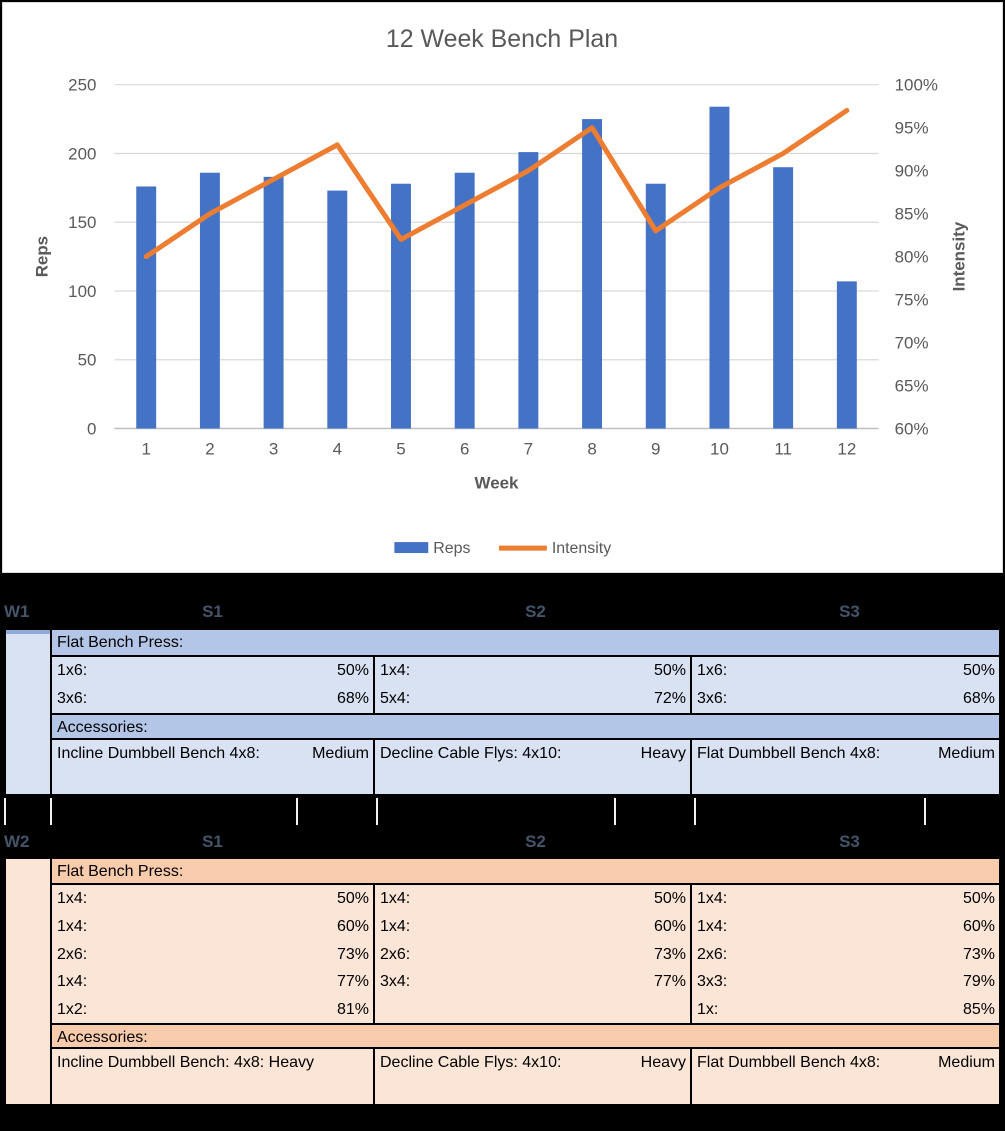 Image resolution: width=1005 pixels, height=1131 pixels. I want to click on set-percentage: 85%, so click(978, 1009).